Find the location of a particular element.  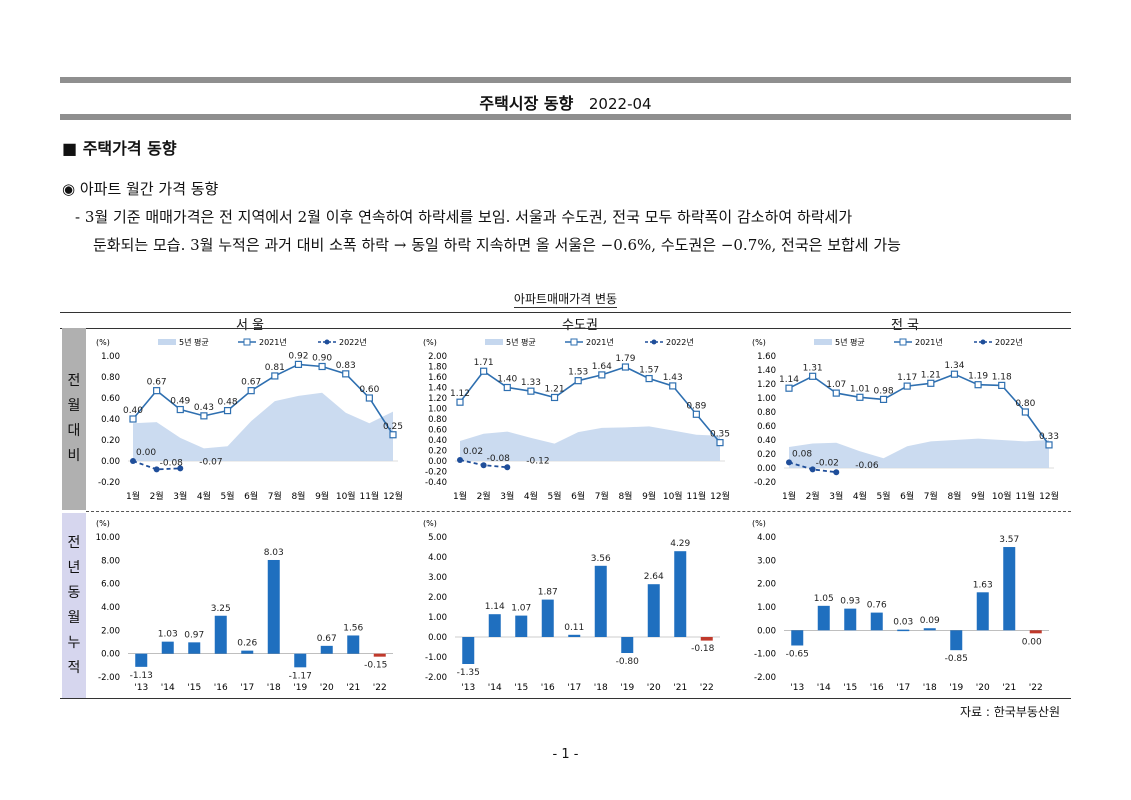

legend-2022-label: 2022년 is located at coordinates (353, 342).